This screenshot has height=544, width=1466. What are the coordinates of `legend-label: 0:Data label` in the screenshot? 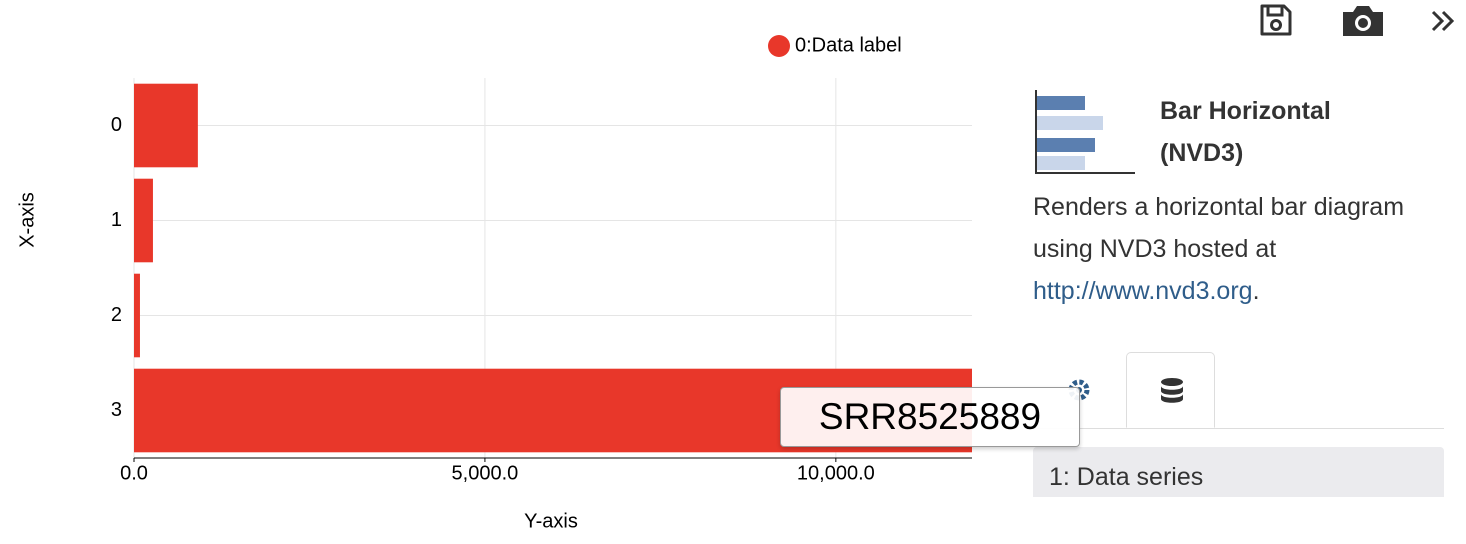 It's located at (848, 45).